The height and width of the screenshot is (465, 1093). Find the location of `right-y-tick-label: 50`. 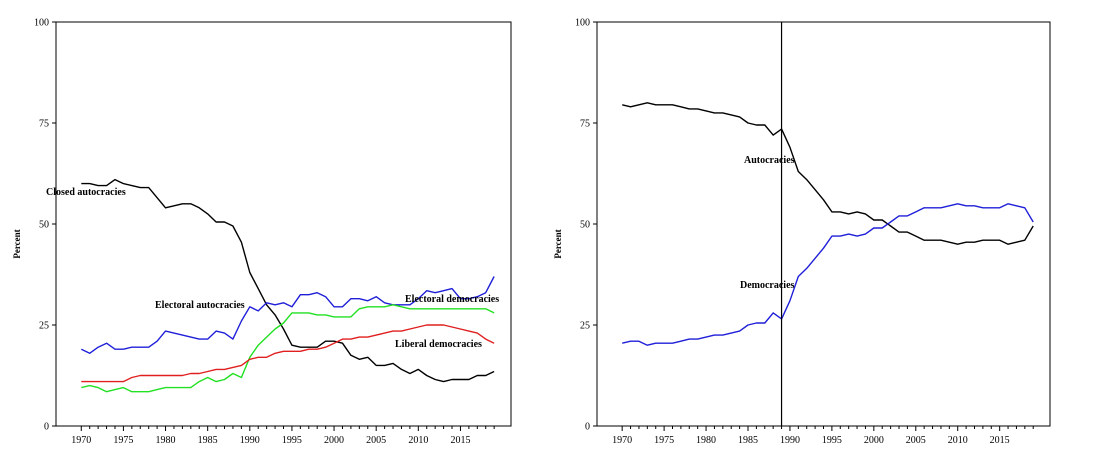

right-y-tick-label: 50 is located at coordinates (585, 225).